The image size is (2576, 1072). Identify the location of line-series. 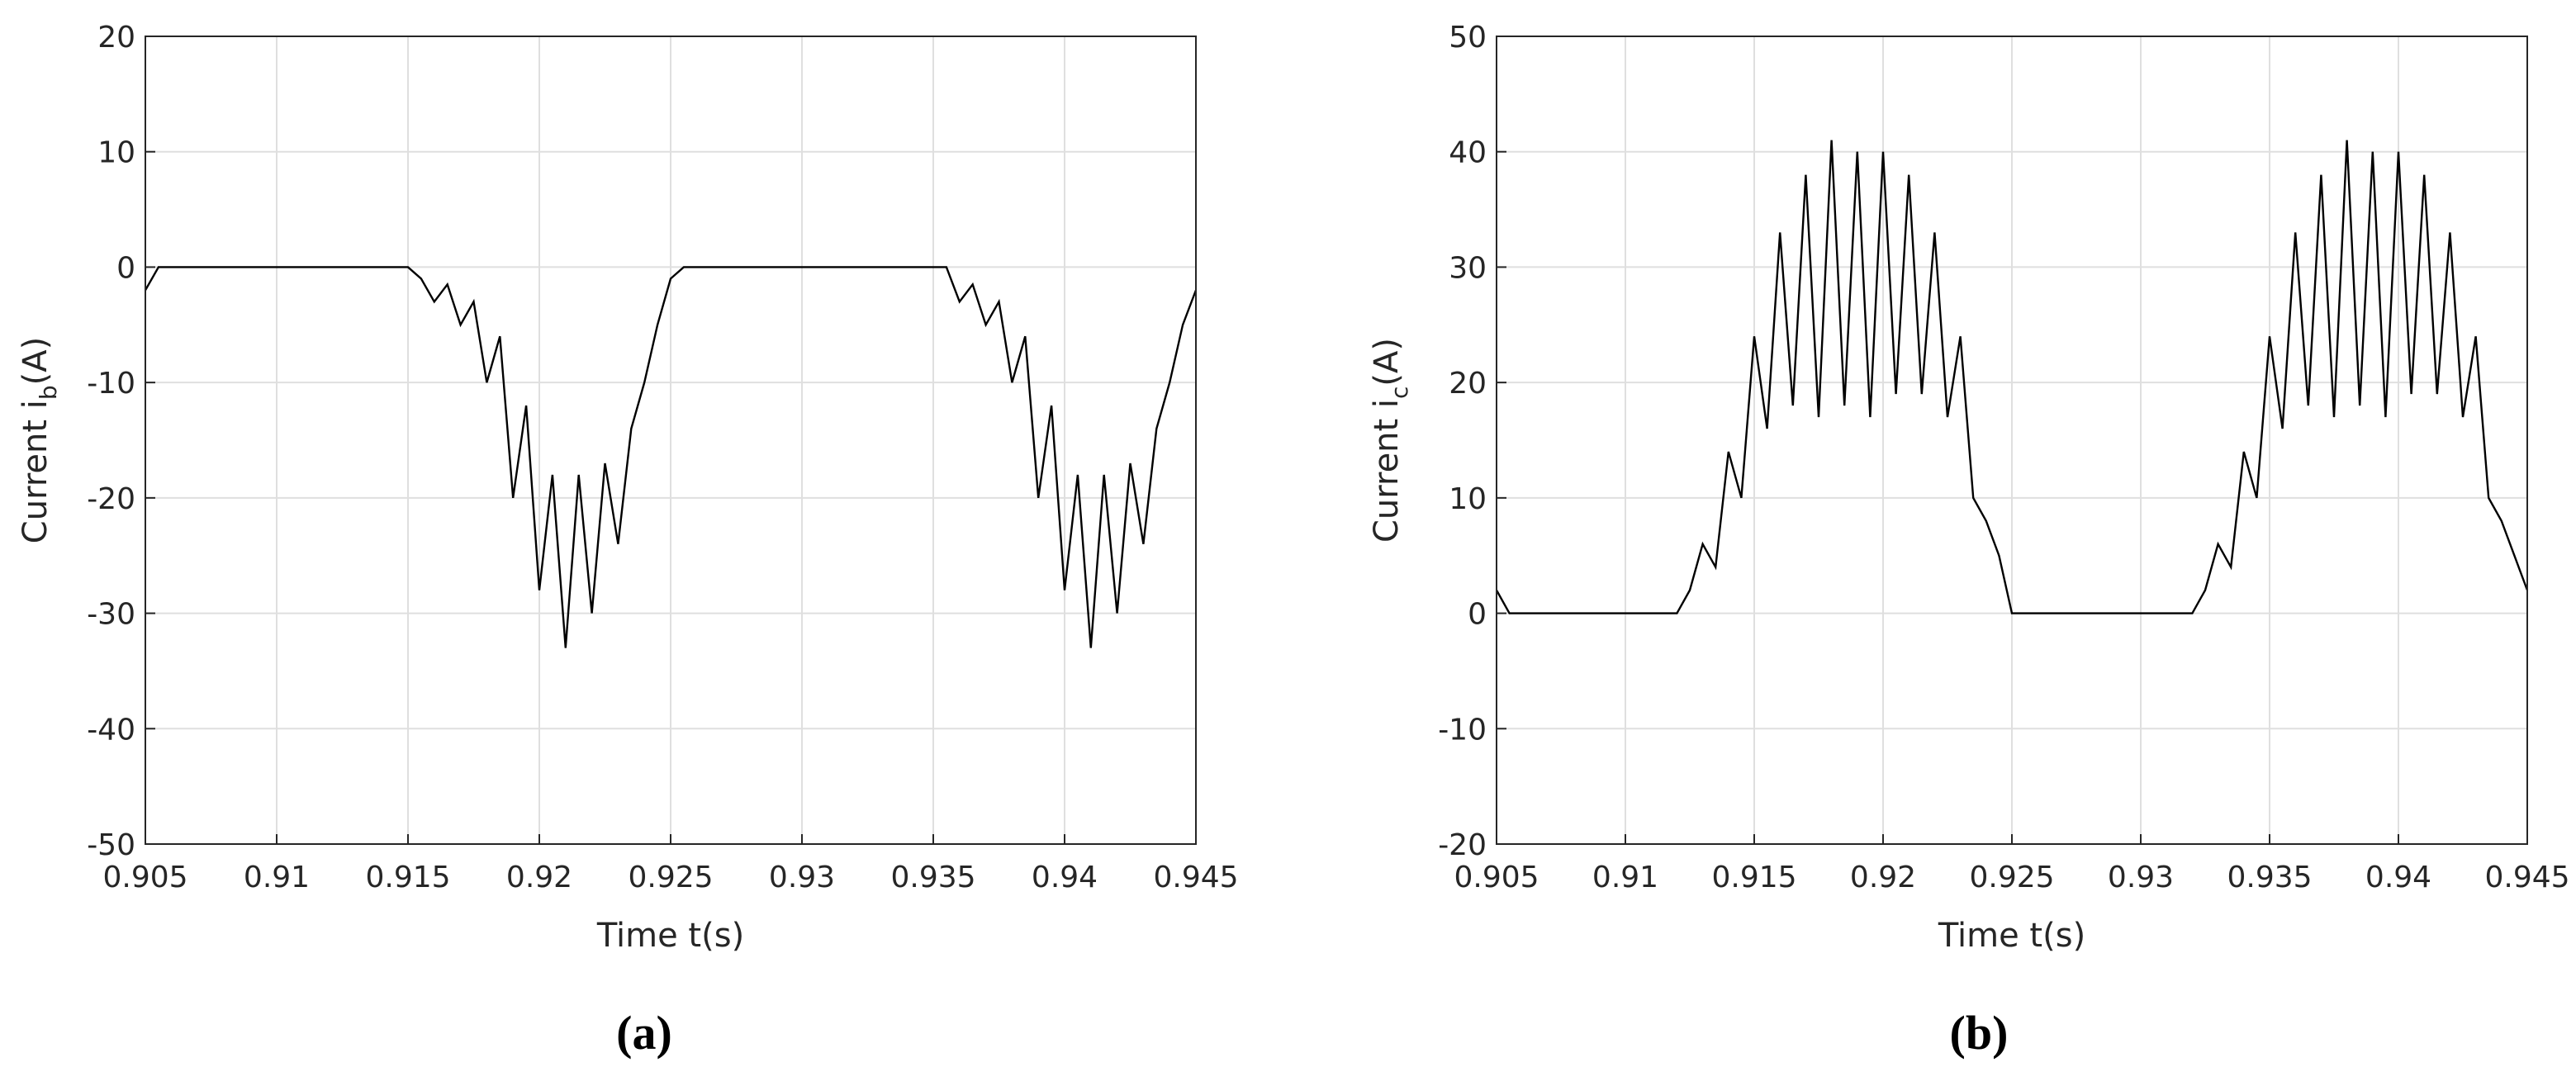
(671, 457).